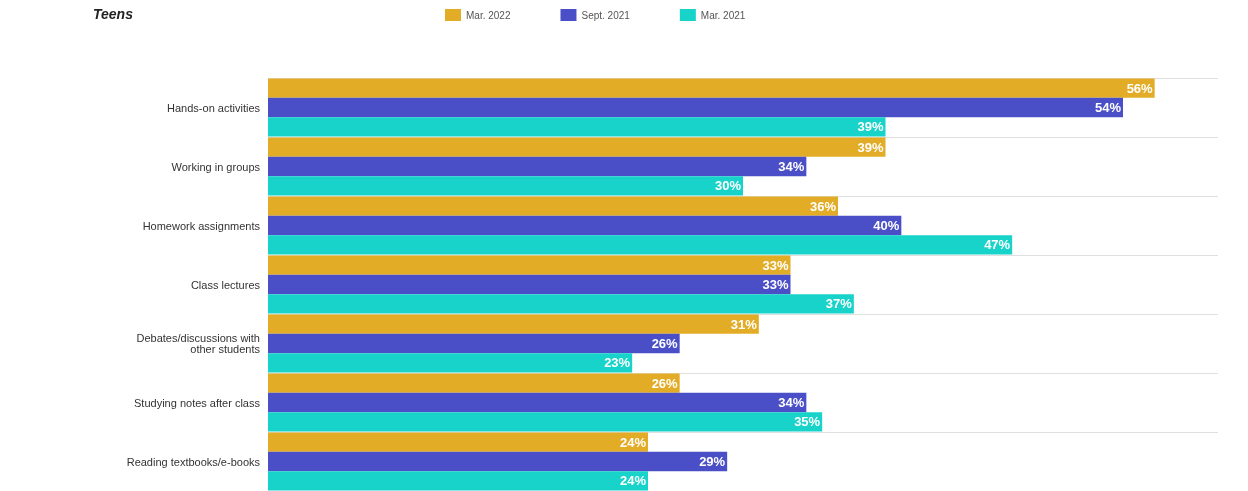 The width and height of the screenshot is (1248, 491). Describe the element at coordinates (997, 245) in the screenshot. I see `data-label: 47%` at that location.